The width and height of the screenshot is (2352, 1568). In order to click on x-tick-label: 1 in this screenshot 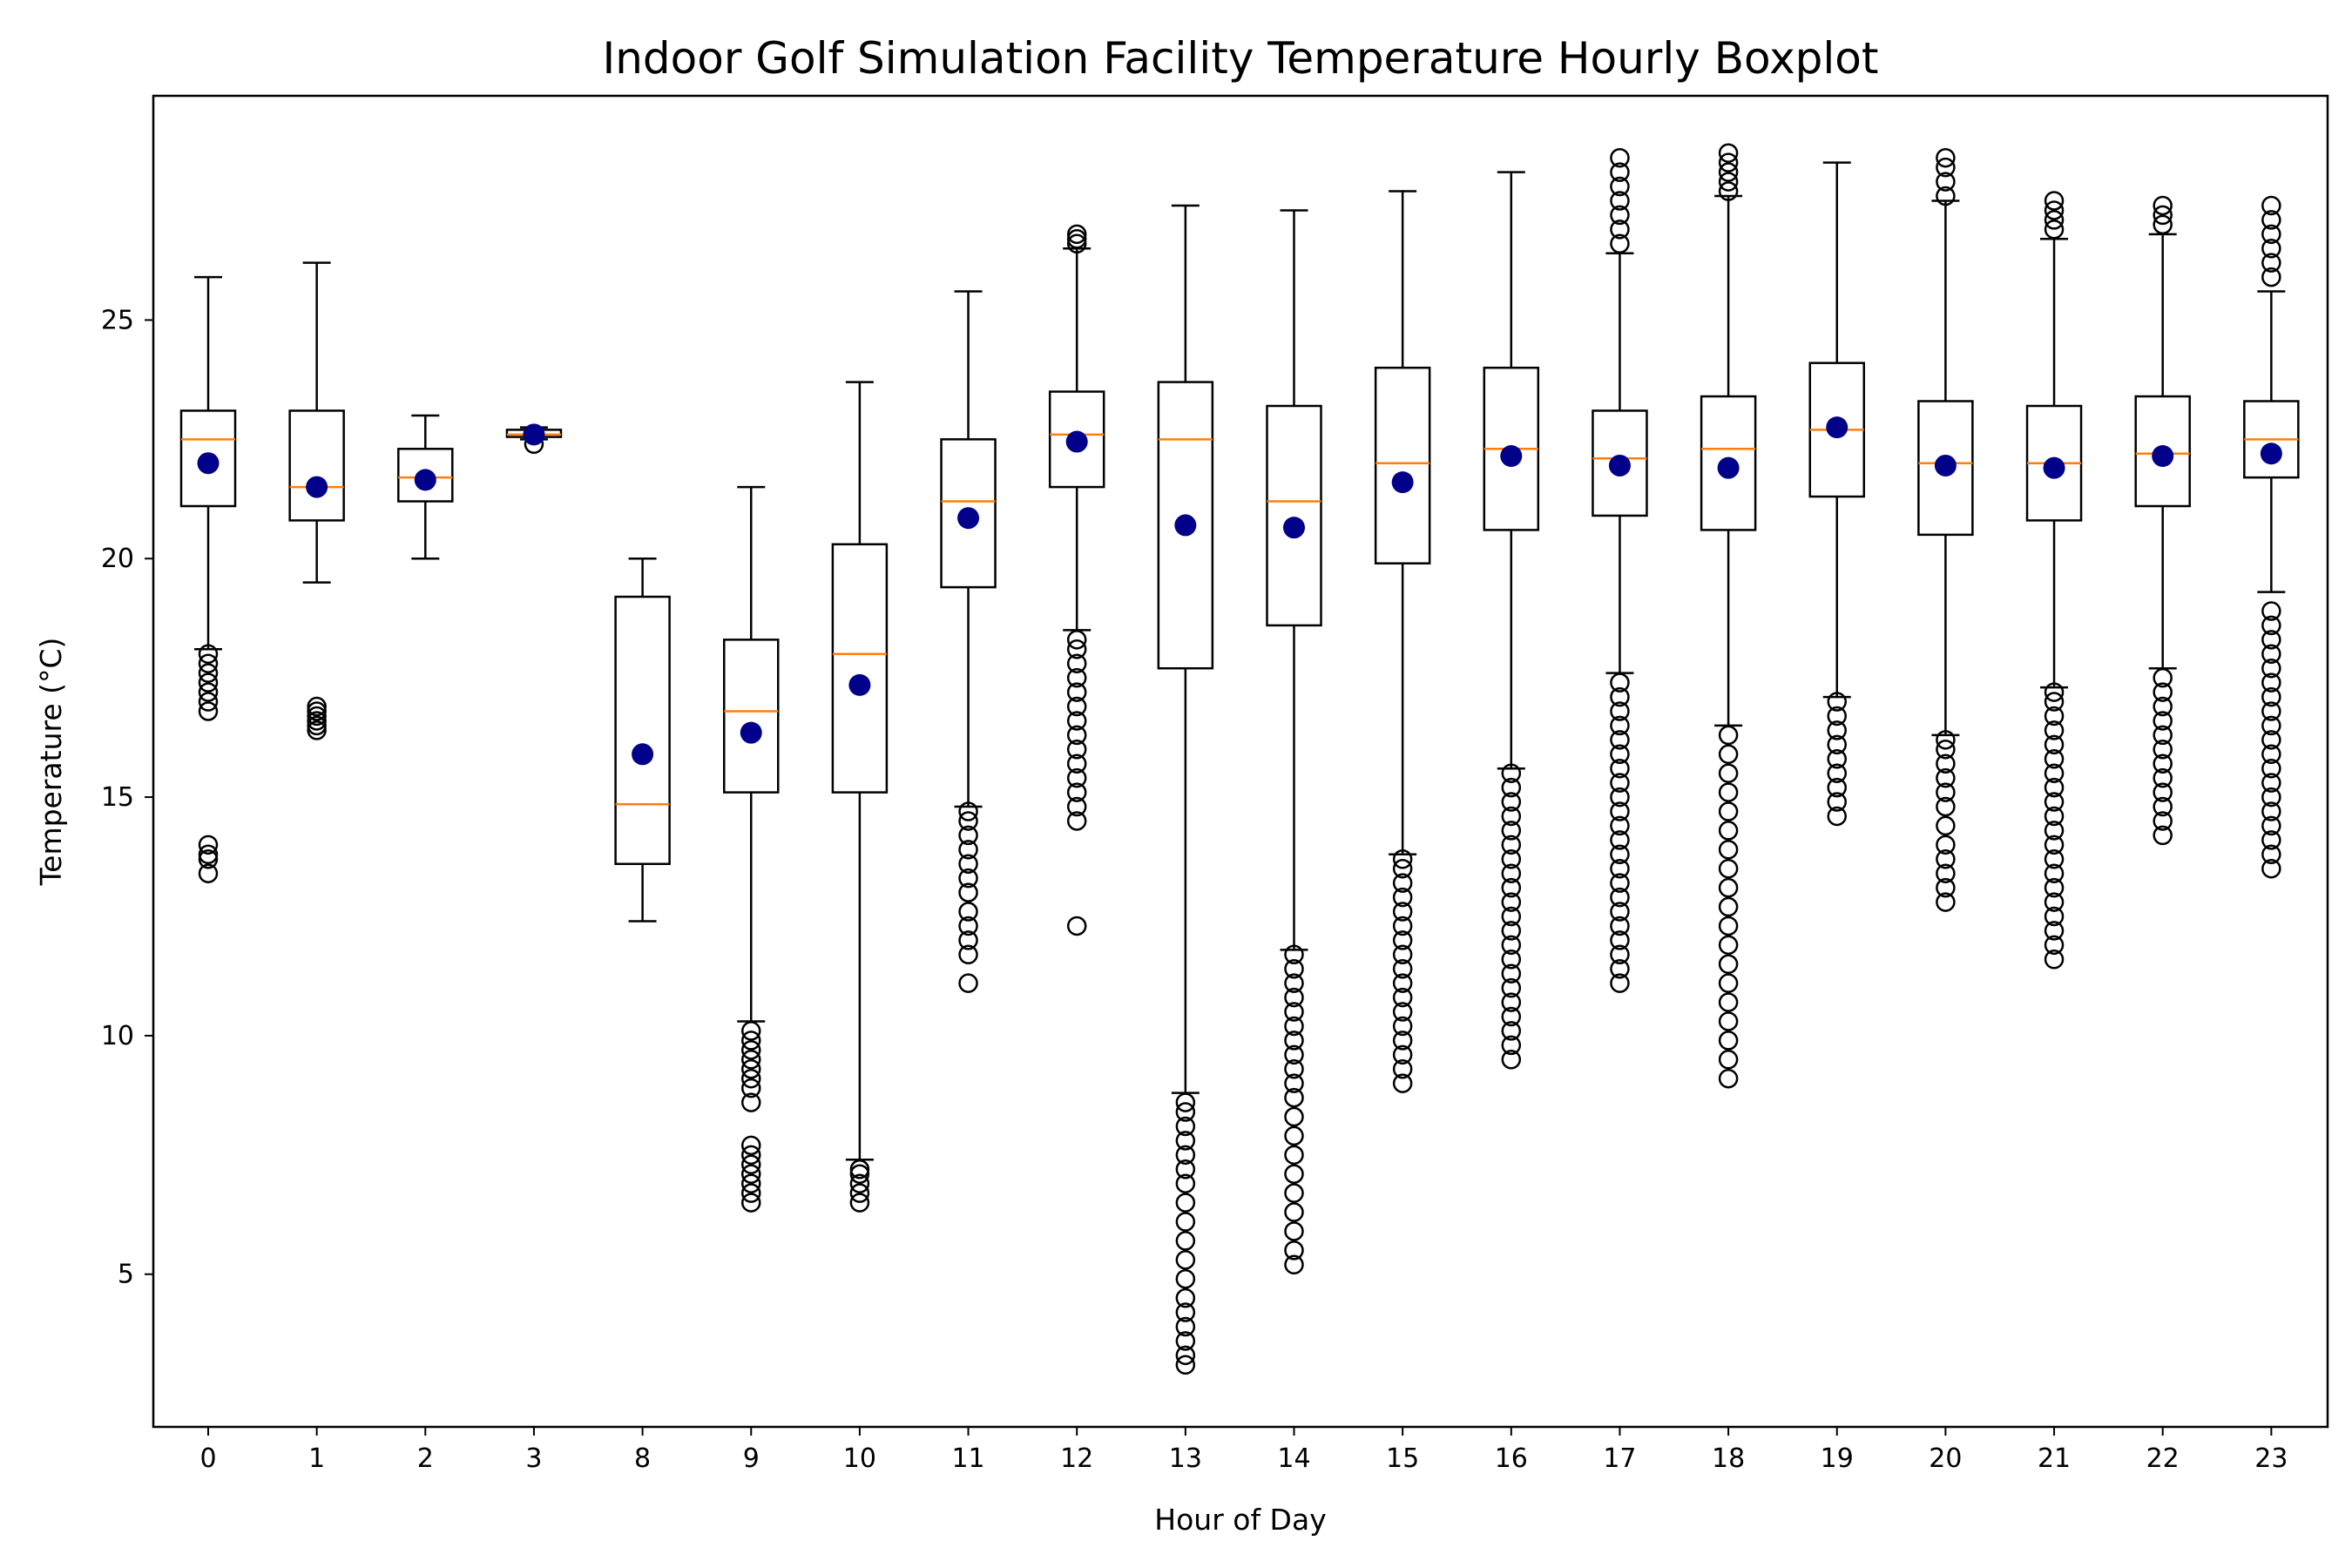, I will do `click(316, 1458)`.